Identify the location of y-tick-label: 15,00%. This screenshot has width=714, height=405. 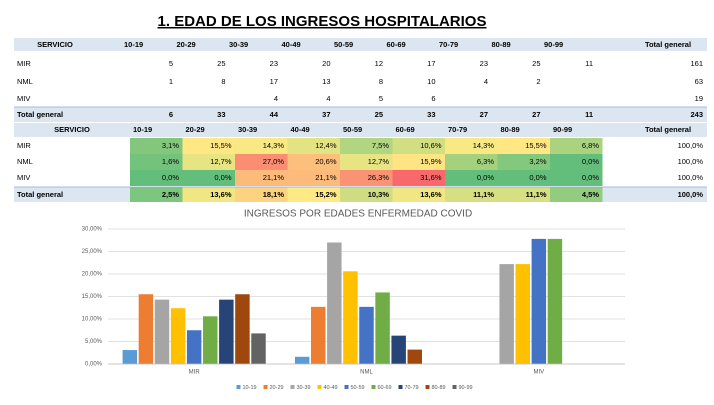
(92, 297).